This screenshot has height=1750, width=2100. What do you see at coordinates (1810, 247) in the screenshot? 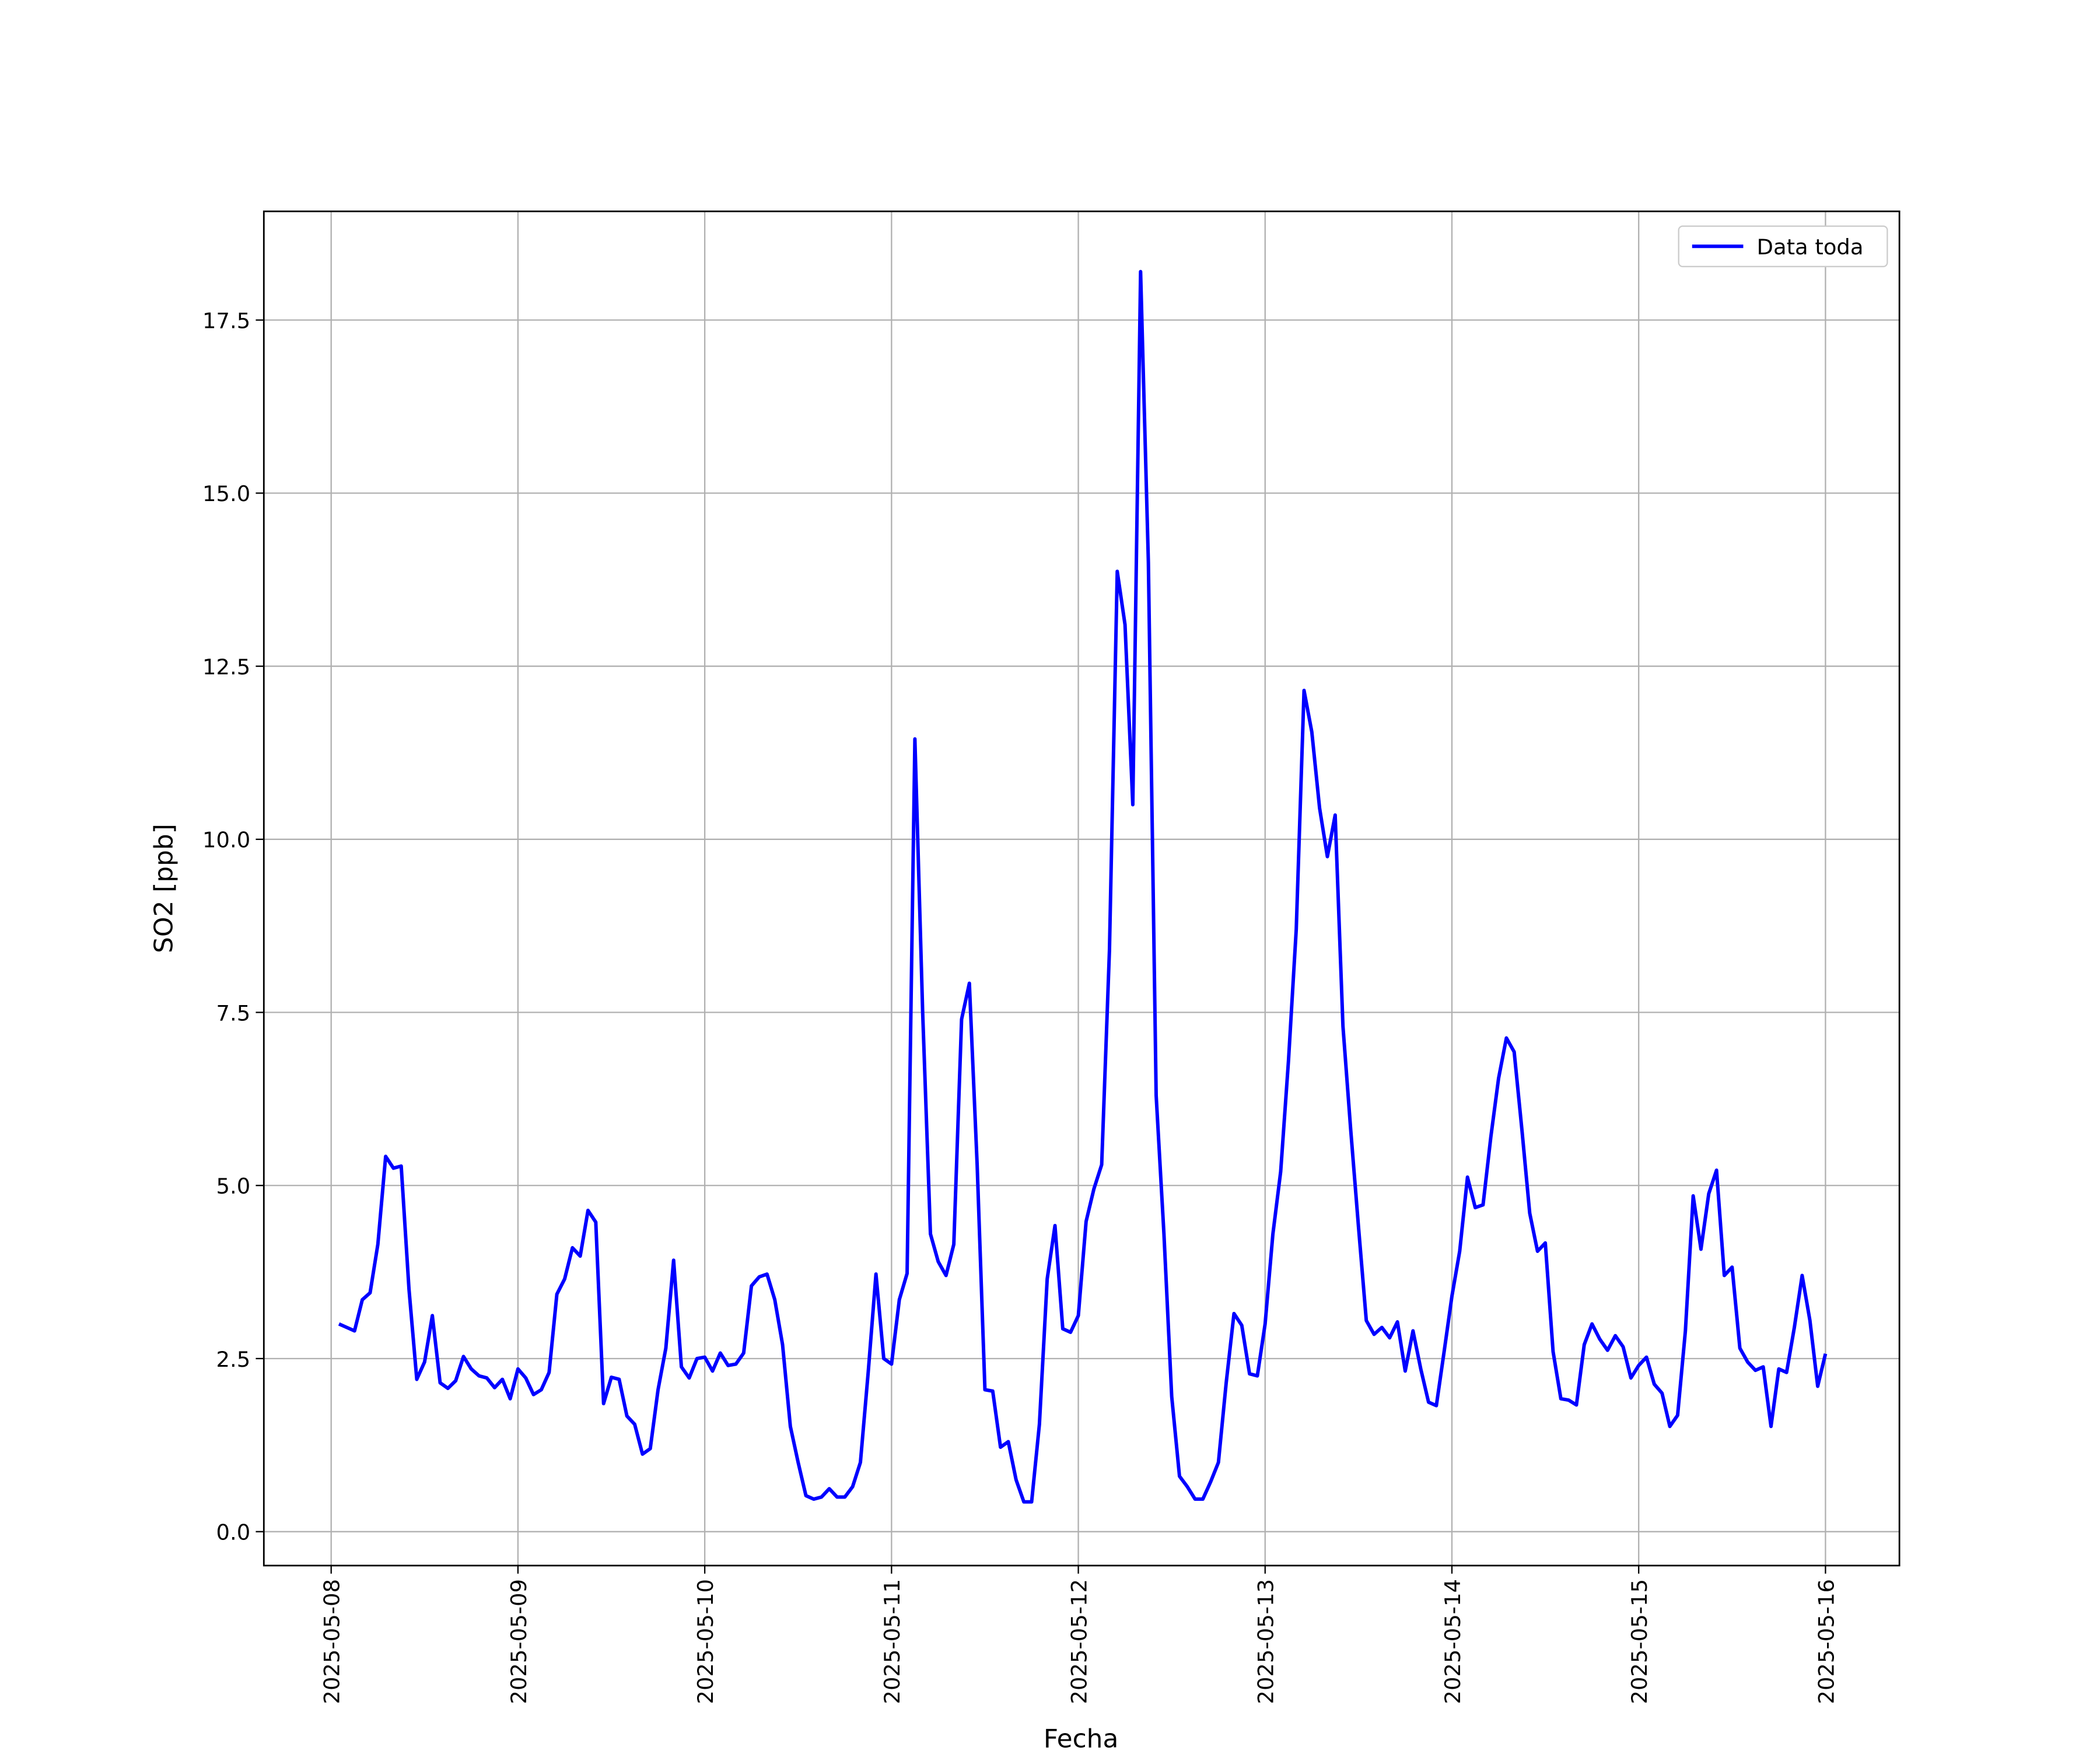
I see `legend-label: Data toda` at bounding box center [1810, 247].